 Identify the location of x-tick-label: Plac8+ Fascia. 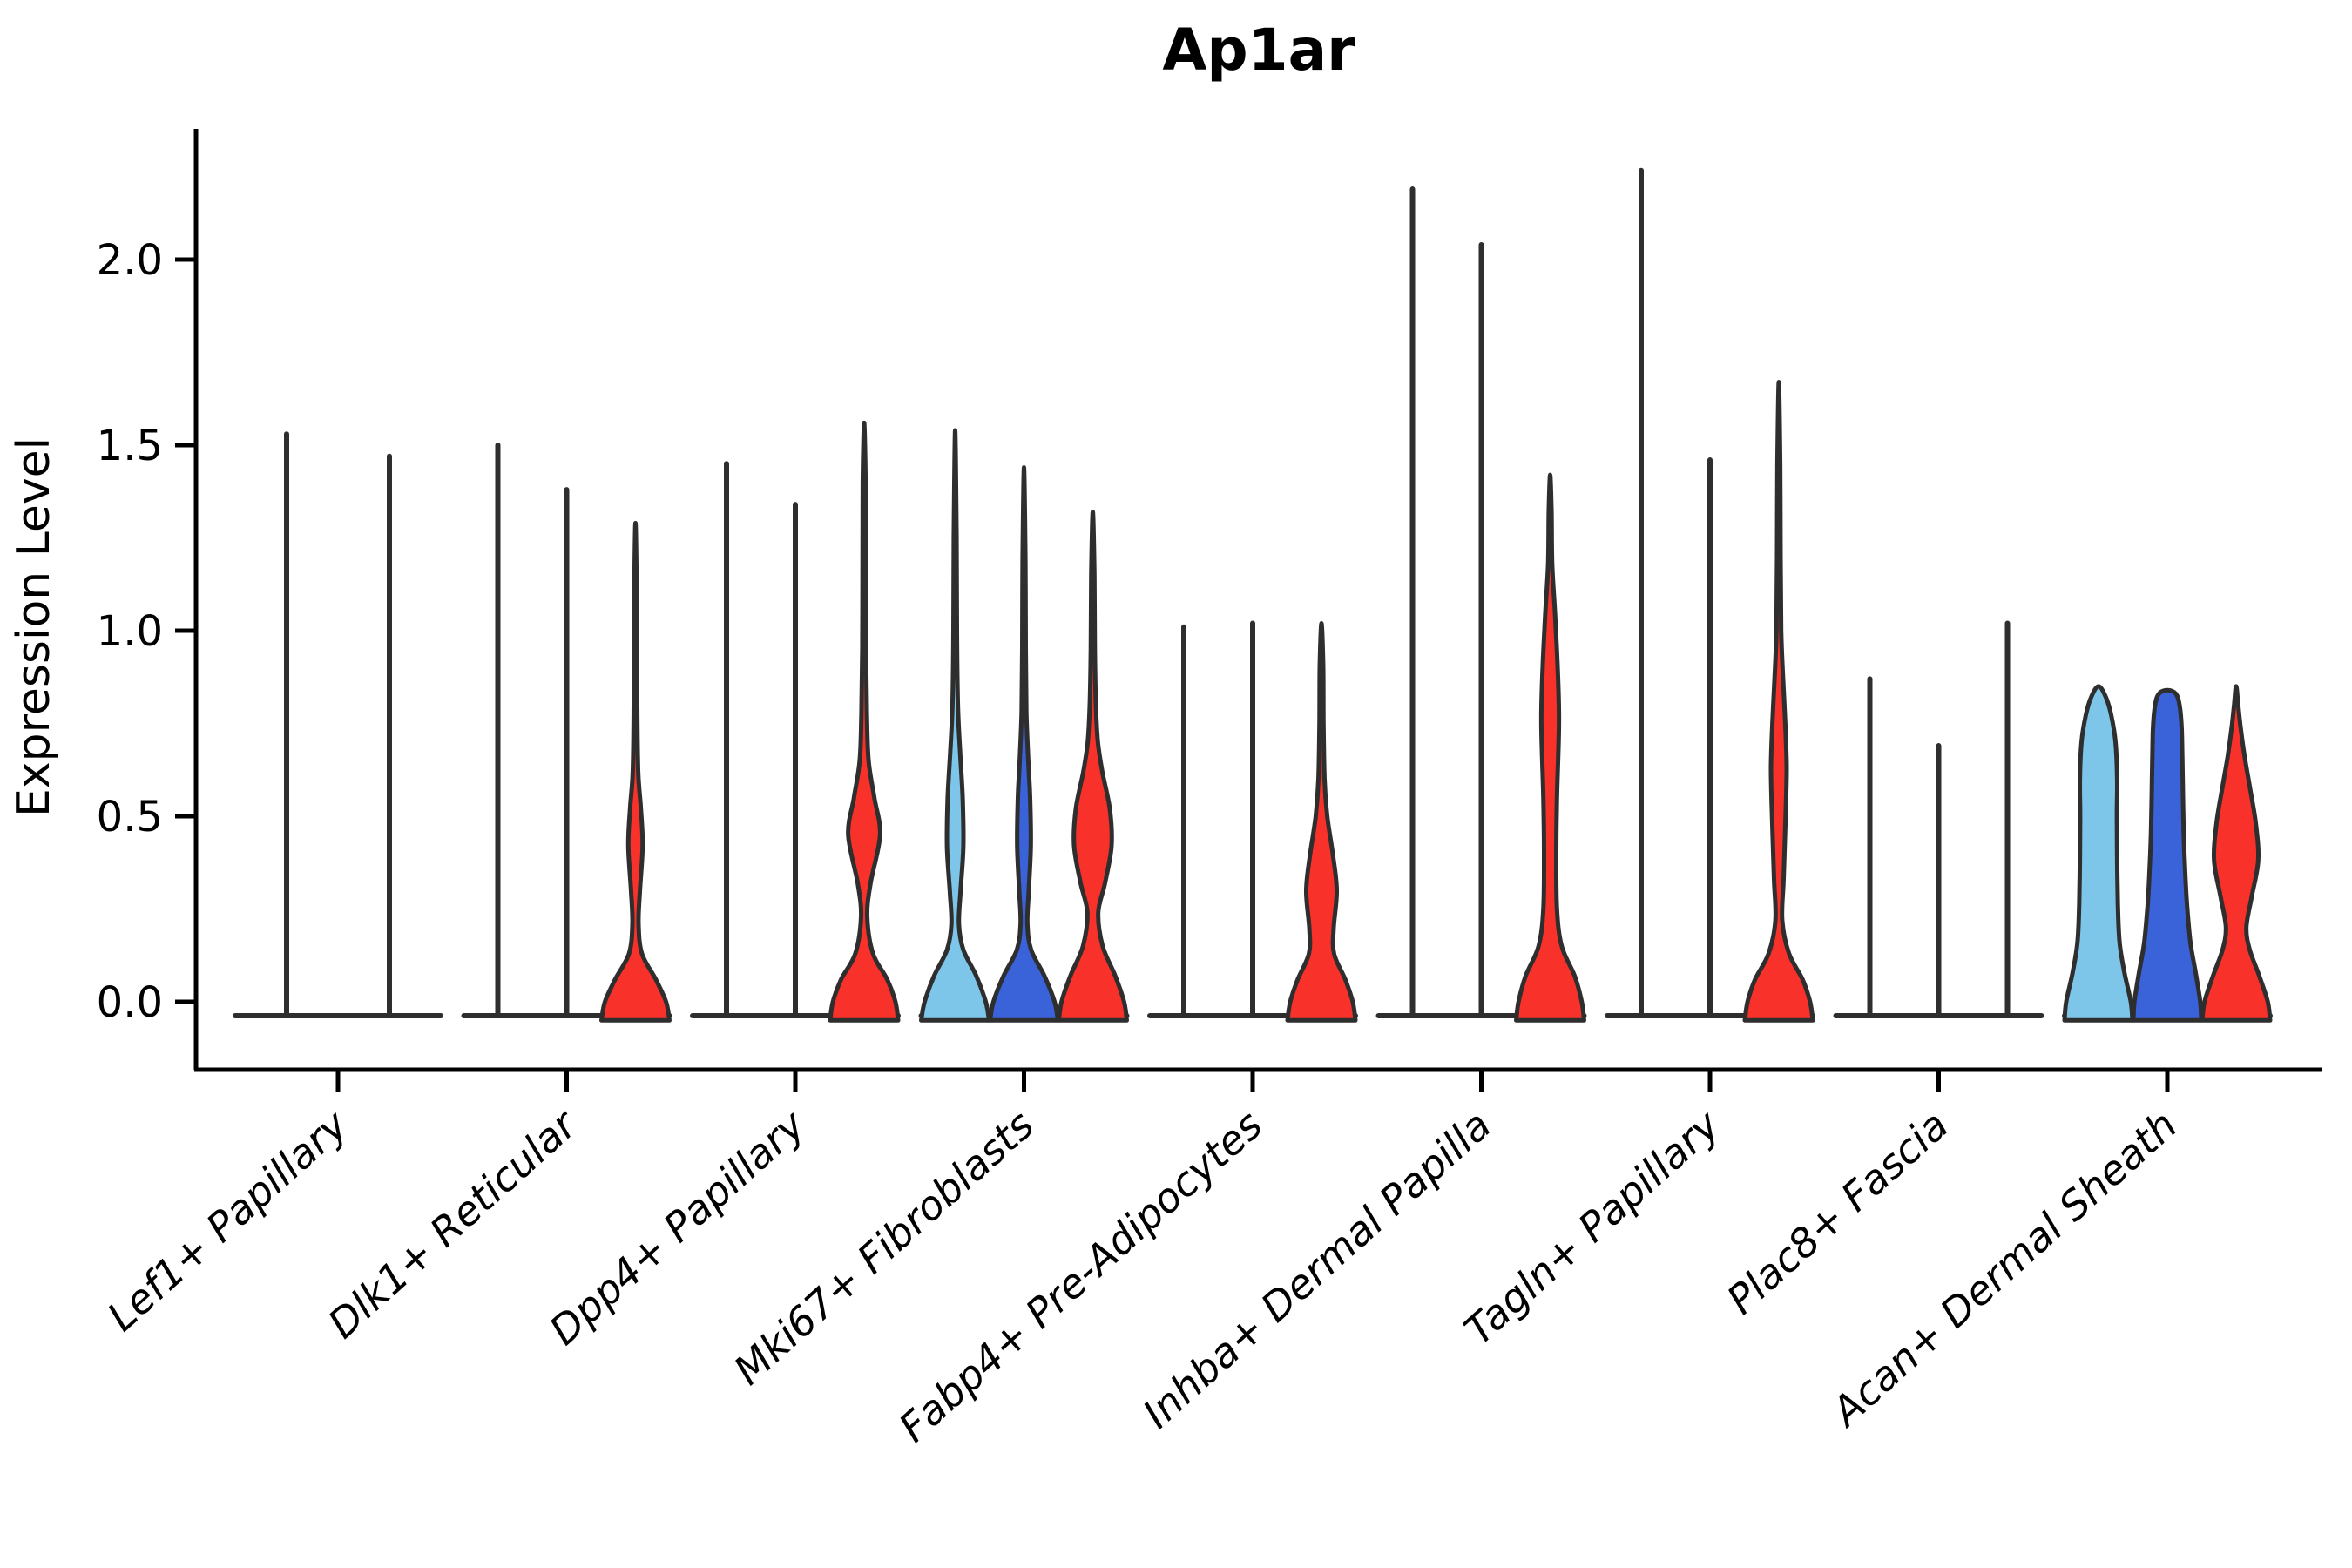
(1837, 1212).